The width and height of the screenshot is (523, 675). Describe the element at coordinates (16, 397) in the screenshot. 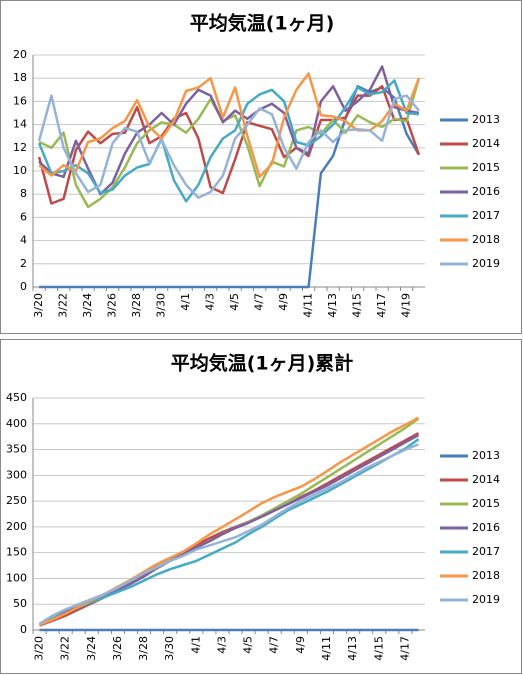

I see `y-tick-label: 450` at that location.